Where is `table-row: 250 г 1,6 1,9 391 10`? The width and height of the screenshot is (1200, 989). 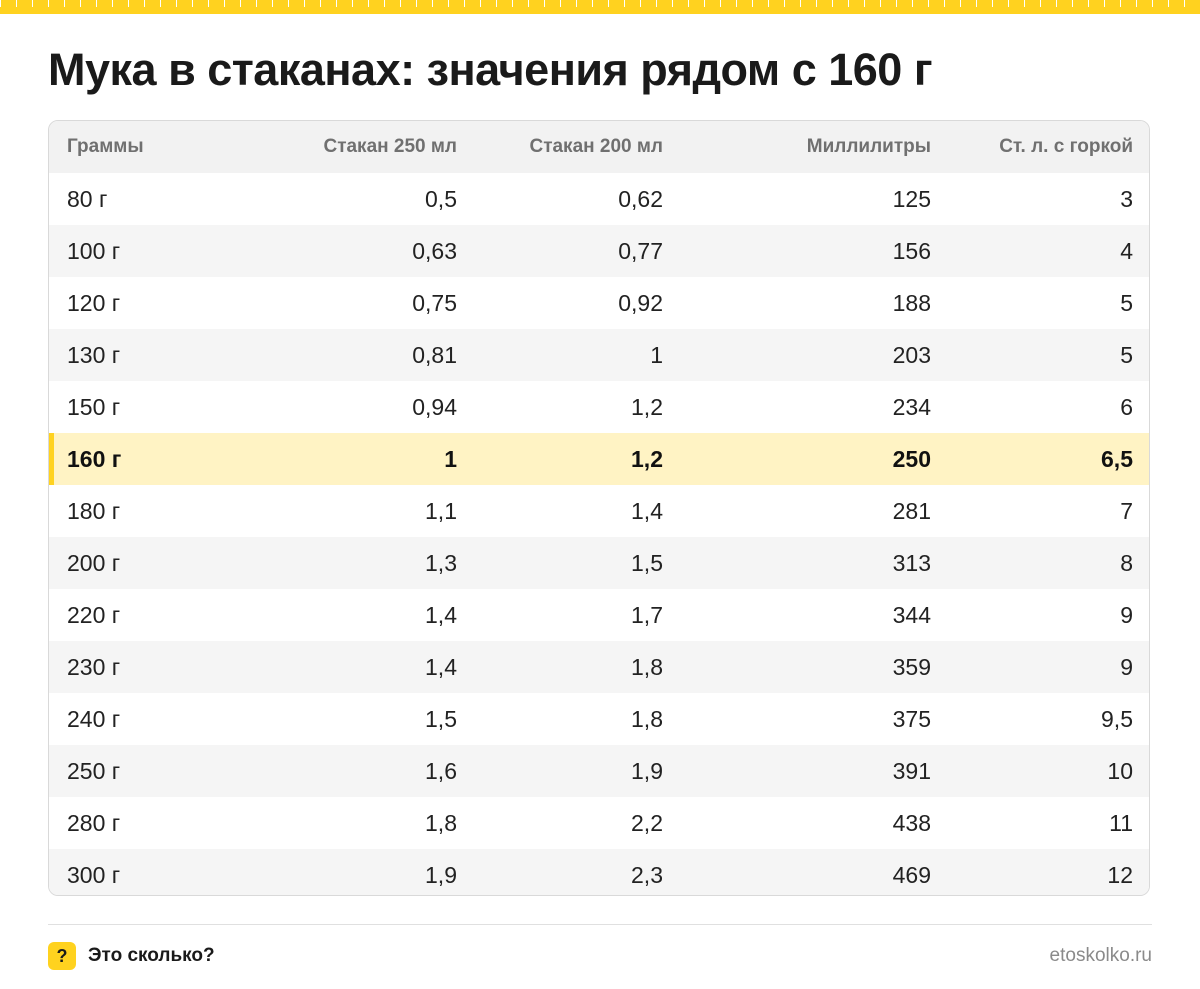 table-row: 250 г 1,6 1,9 391 10 is located at coordinates (599, 771).